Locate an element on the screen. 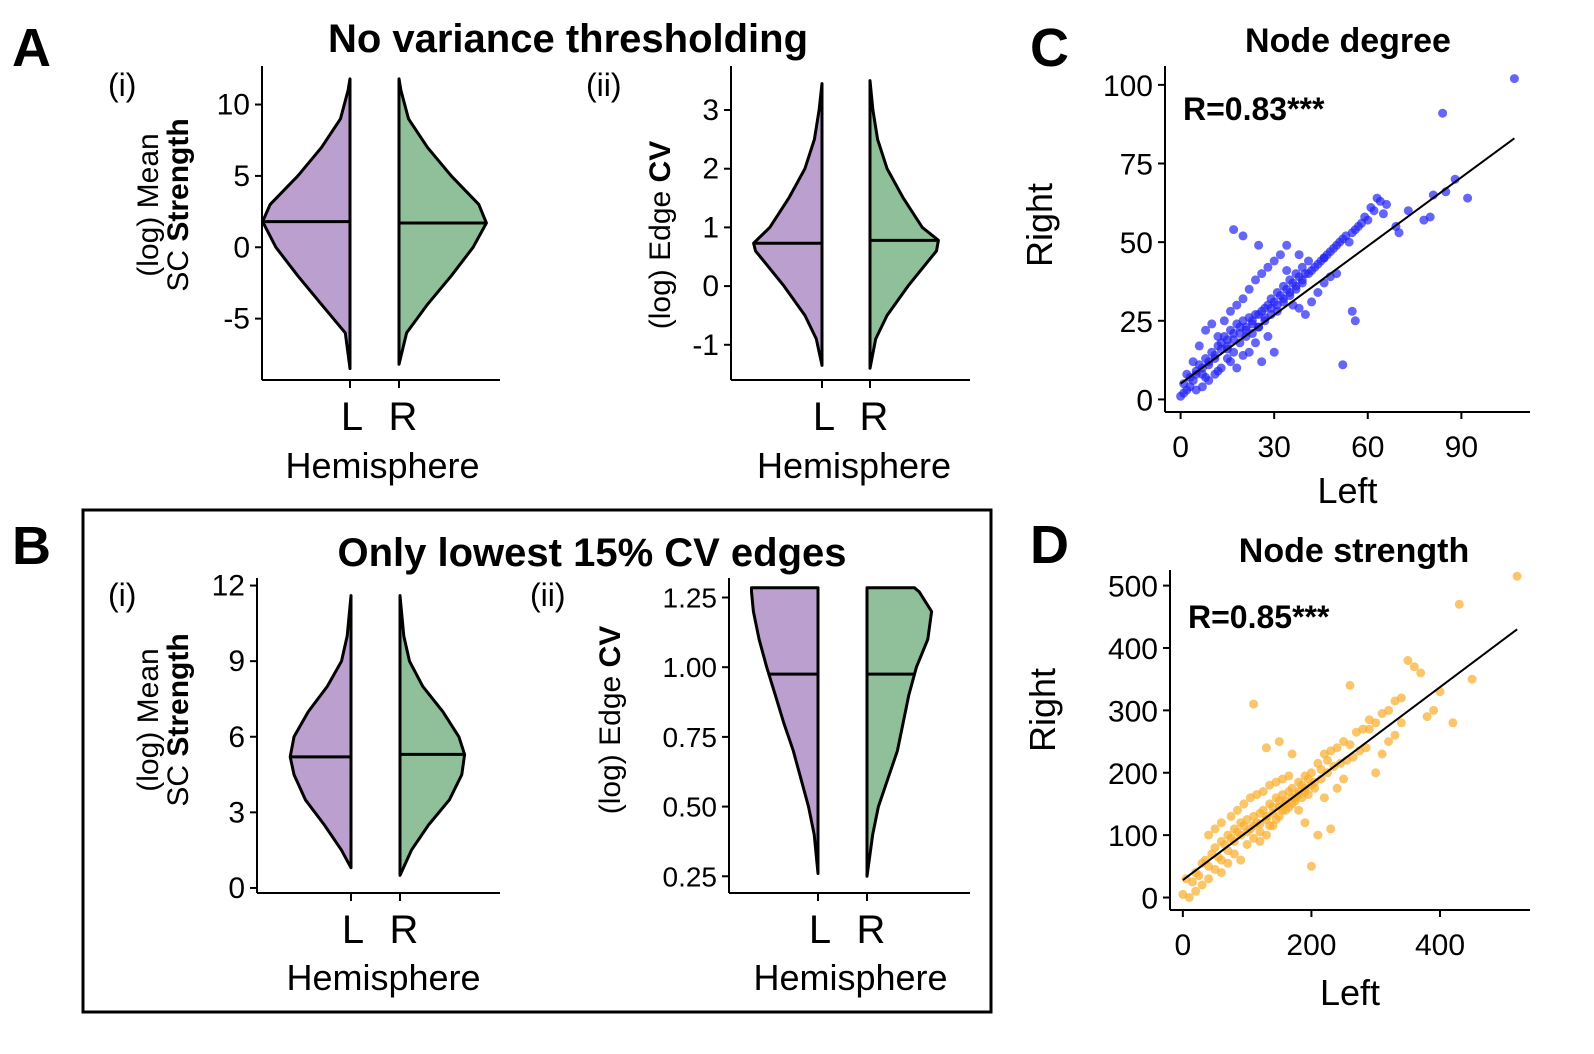 This screenshot has height=1054, width=1594. y-tick-label: -5 is located at coordinates (236, 319).